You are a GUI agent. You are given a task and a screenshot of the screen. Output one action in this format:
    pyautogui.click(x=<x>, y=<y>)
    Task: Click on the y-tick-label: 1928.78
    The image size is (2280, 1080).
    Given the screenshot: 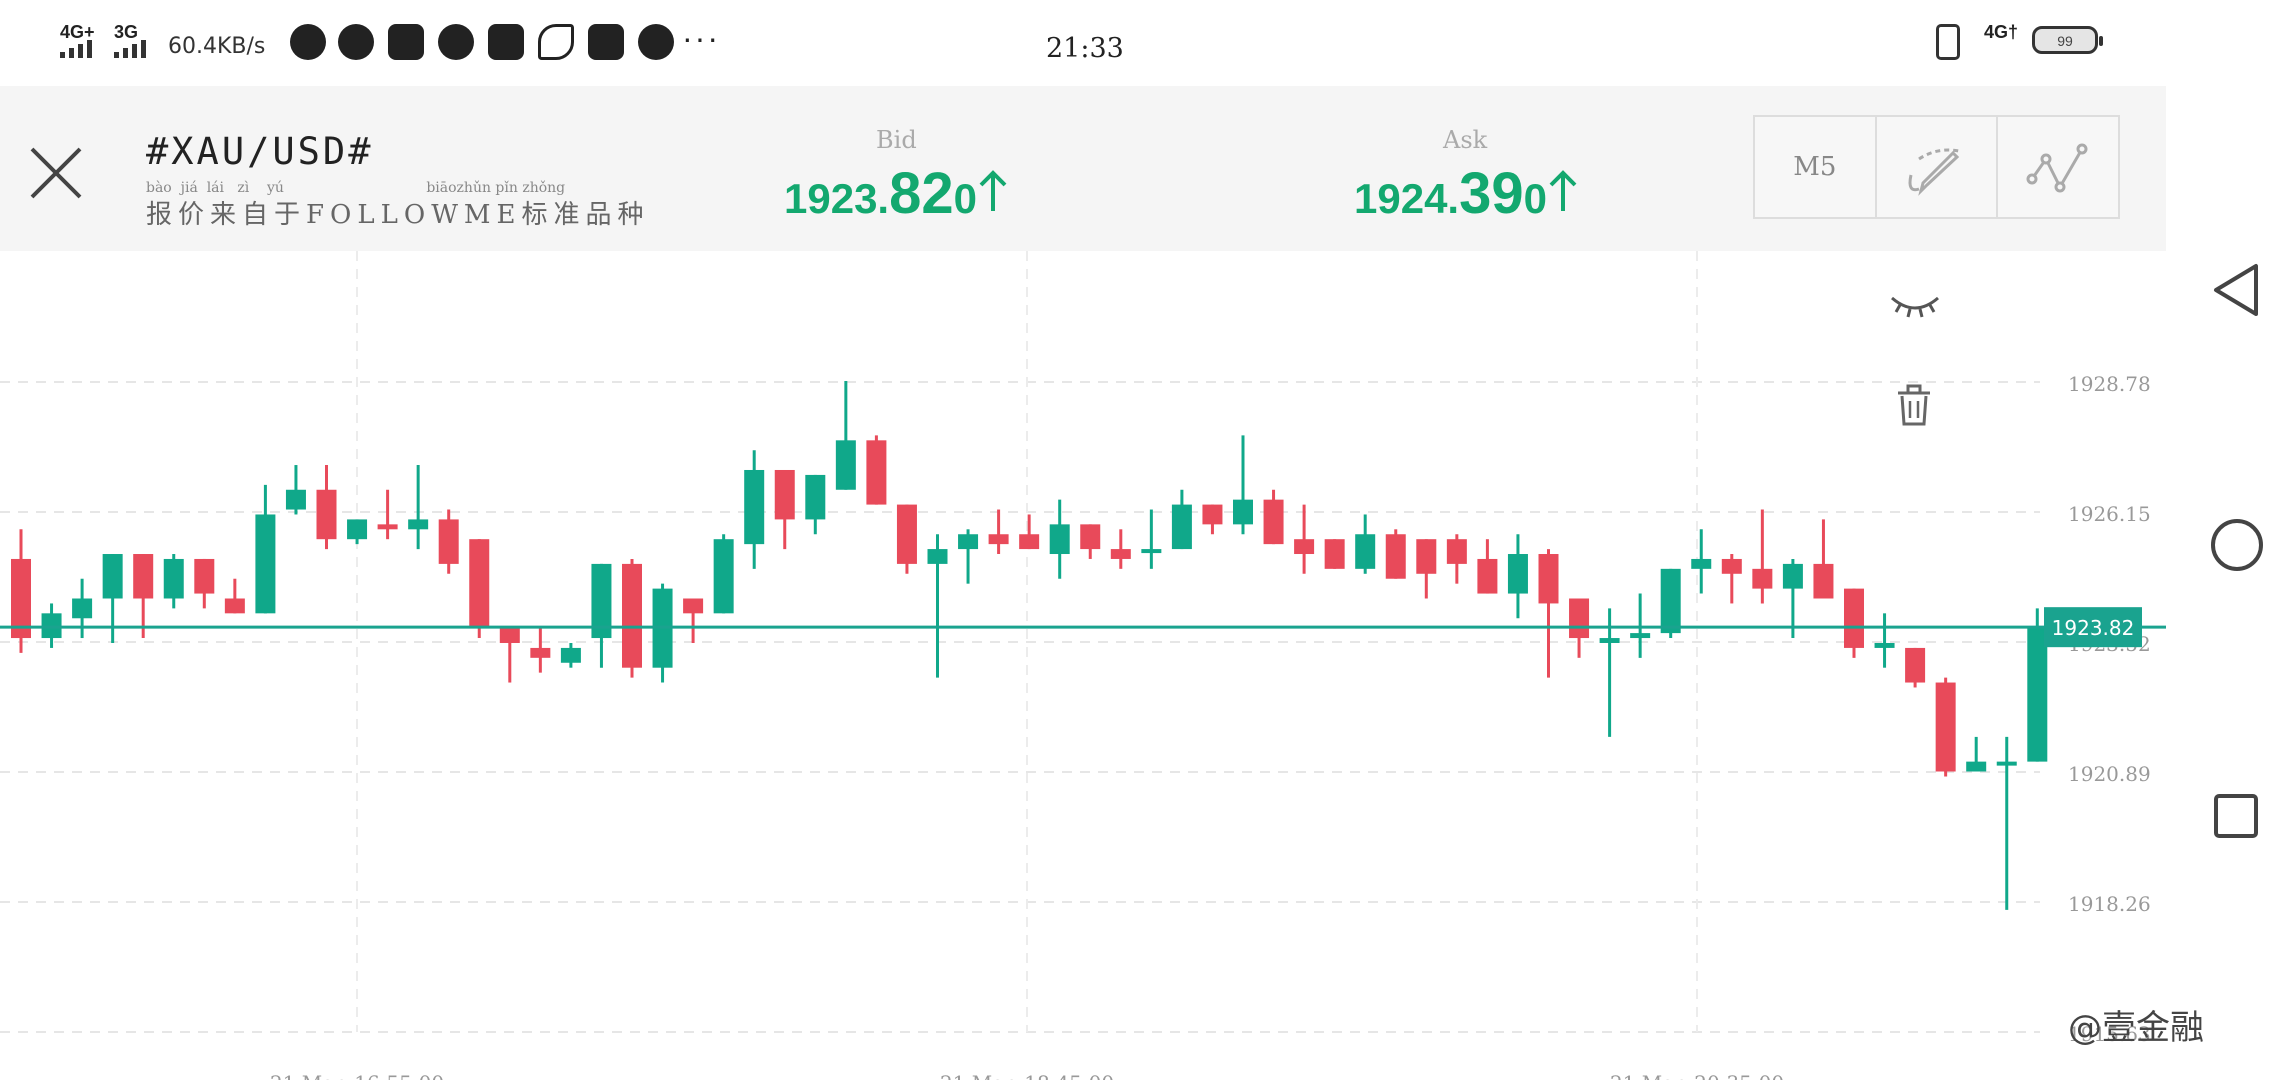 What is the action you would take?
    pyautogui.click(x=2109, y=384)
    